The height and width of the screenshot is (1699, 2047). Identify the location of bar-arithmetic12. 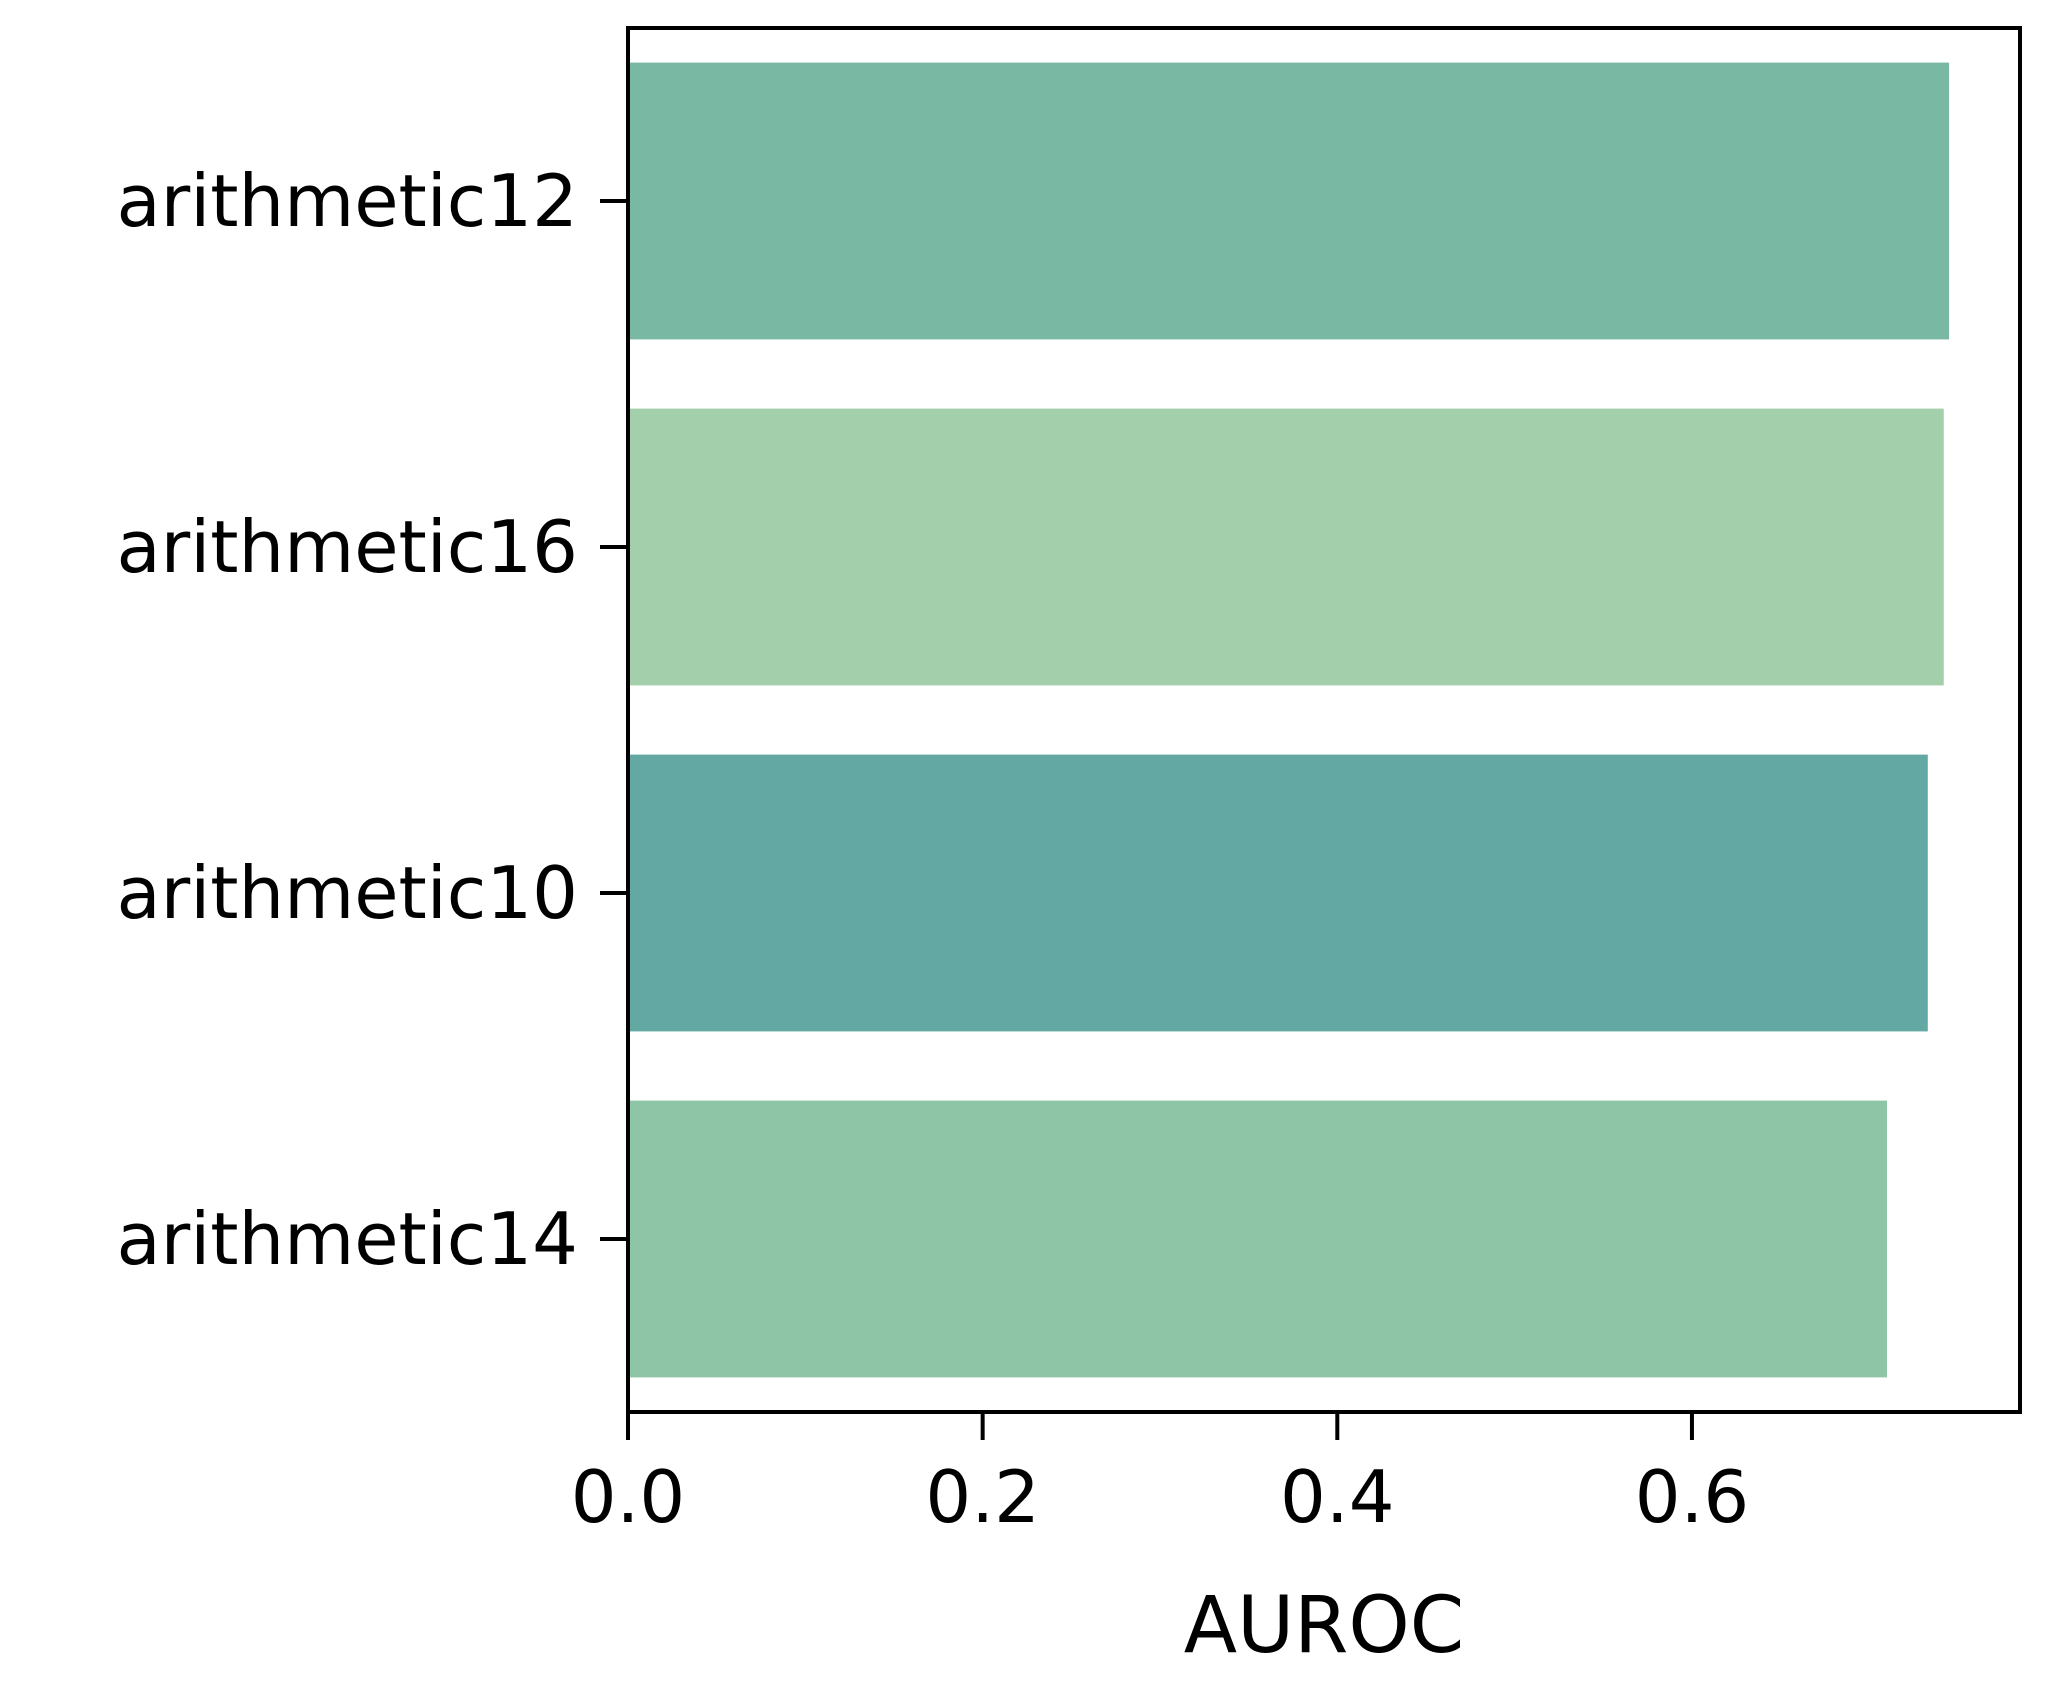
(1289, 201).